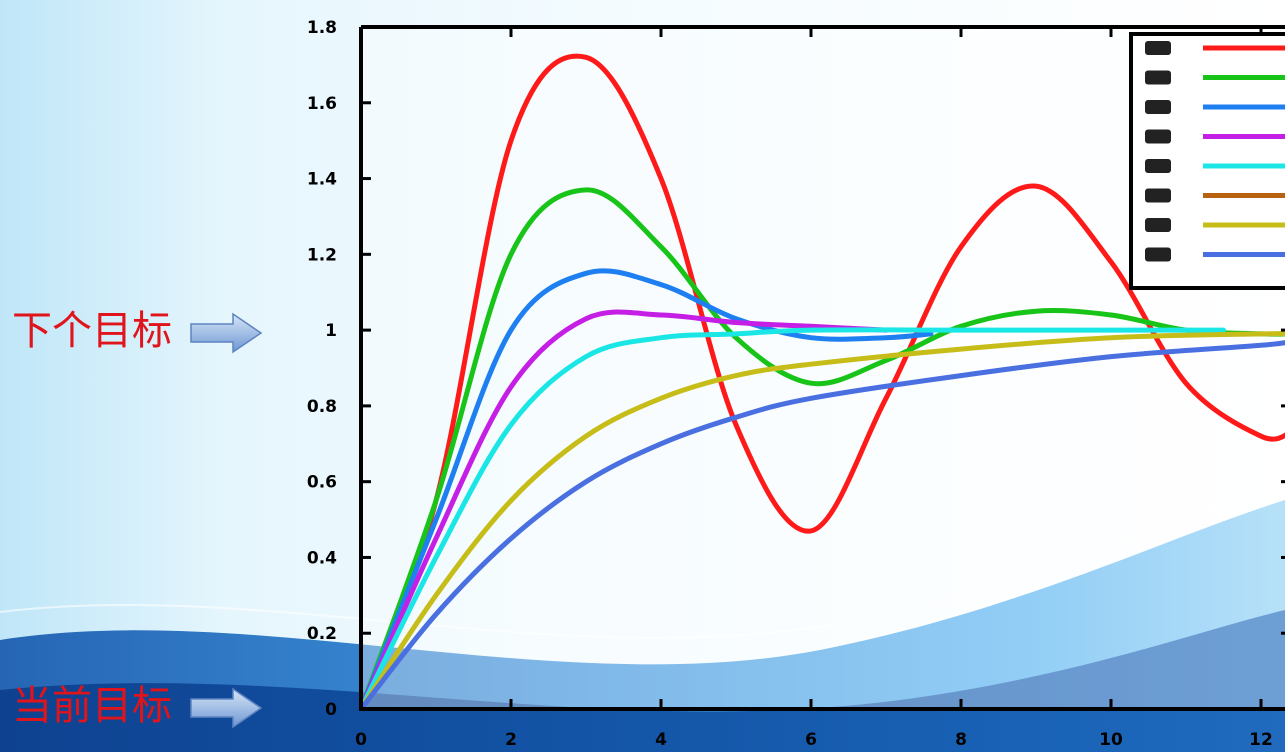  I want to click on x-tick-label: 0, so click(361, 740).